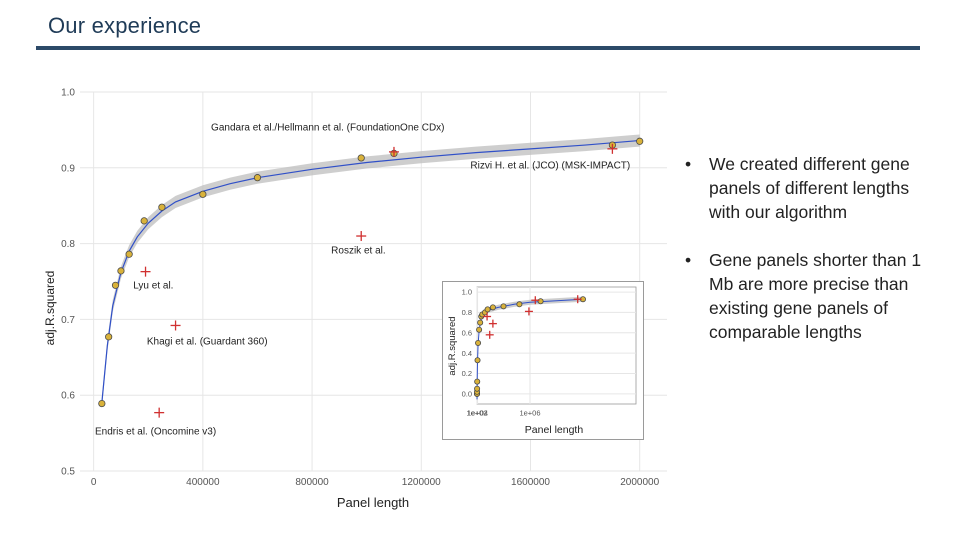 The width and height of the screenshot is (960, 540). Describe the element at coordinates (358, 250) in the screenshot. I see `main-annotation: Roszik et al.` at that location.